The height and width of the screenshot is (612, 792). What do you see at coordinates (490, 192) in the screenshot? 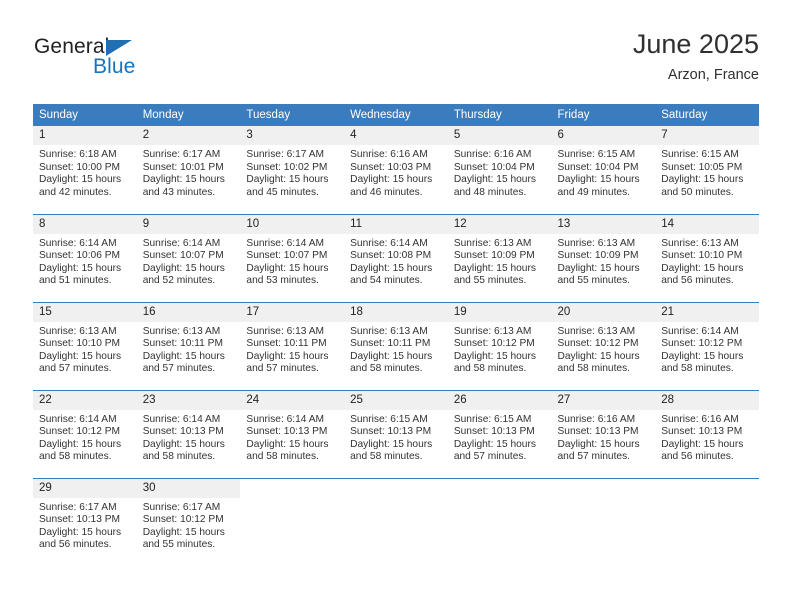
I see `daylight-duration-line2: and 48 minutes.` at bounding box center [490, 192].